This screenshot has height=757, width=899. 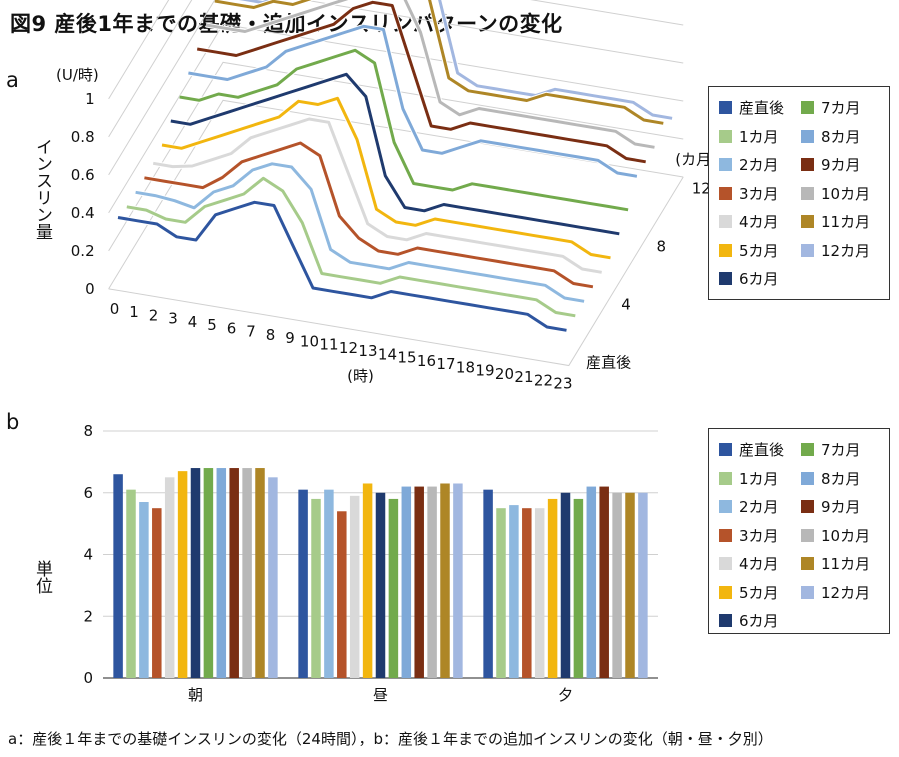 I want to click on y-tick-b: 4, so click(x=88, y=555).